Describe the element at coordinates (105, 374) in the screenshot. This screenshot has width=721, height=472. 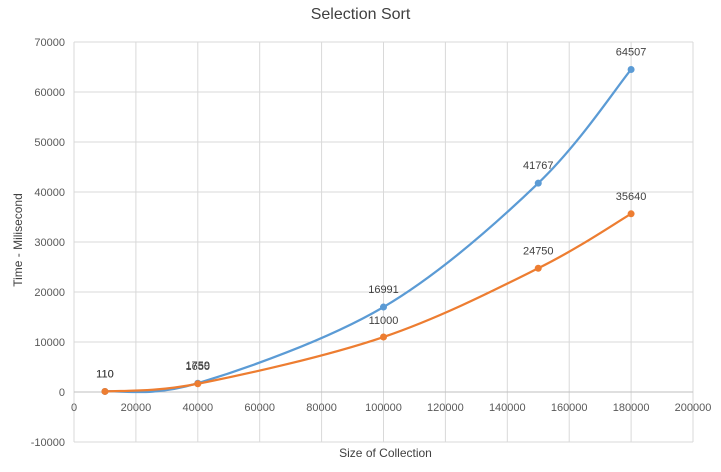
I see `data-label: 110` at that location.